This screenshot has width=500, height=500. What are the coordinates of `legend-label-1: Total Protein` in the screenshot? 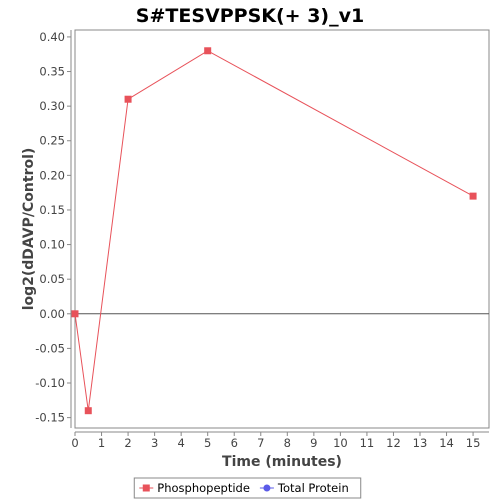 It's located at (313, 488).